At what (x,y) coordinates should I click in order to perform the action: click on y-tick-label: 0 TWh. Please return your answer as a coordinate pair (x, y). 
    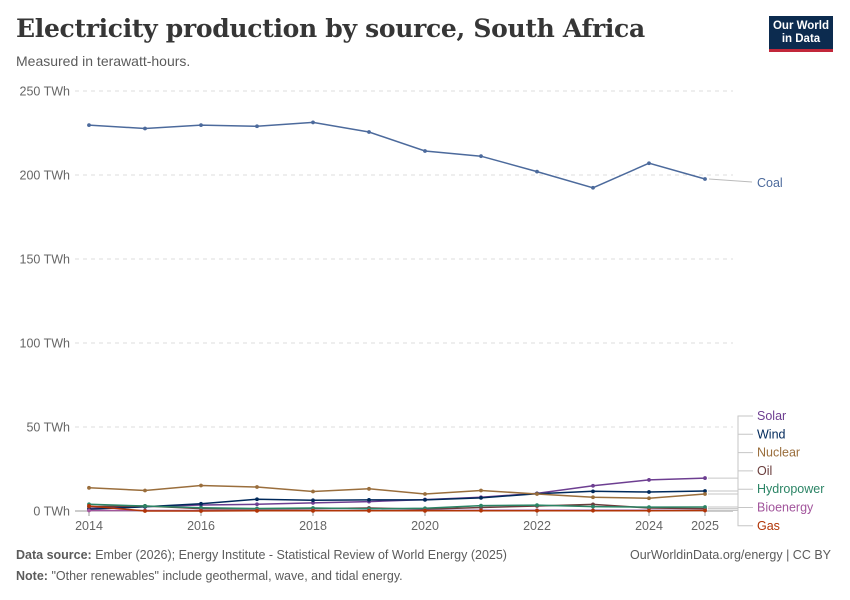
    Looking at the image, I should click on (51, 512).